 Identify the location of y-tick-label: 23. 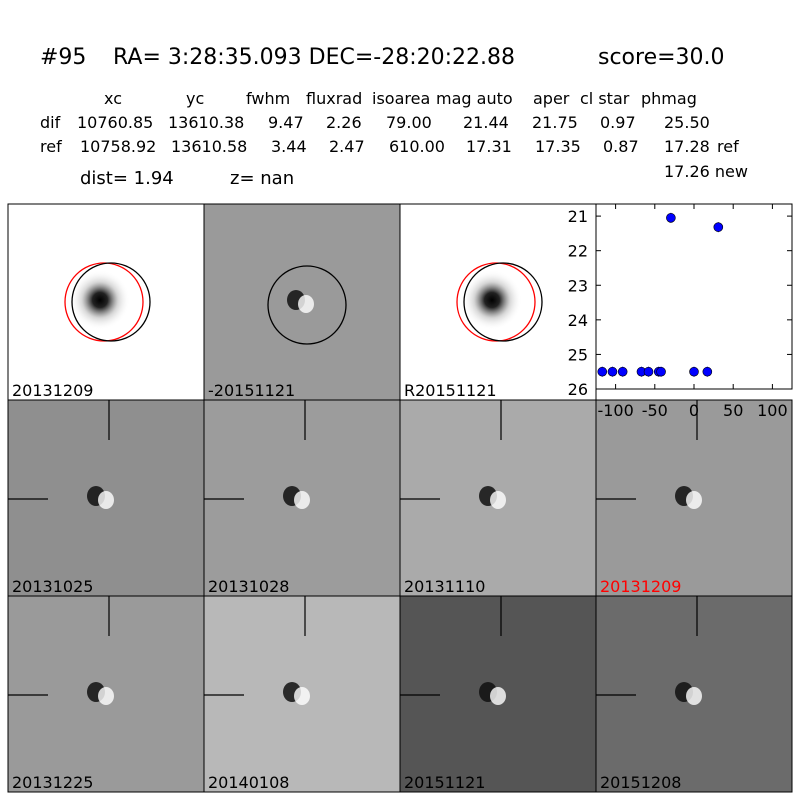
(578, 285).